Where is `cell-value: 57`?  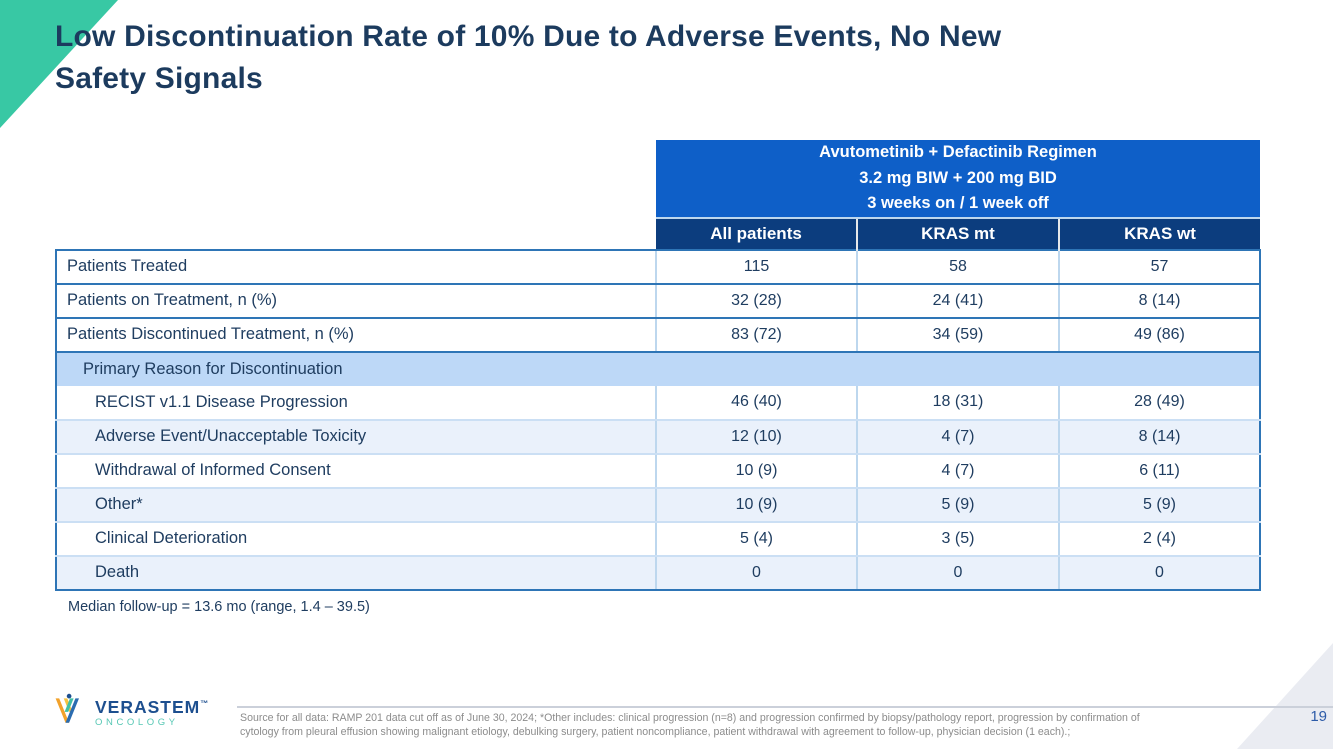 cell-value: 57 is located at coordinates (1159, 266).